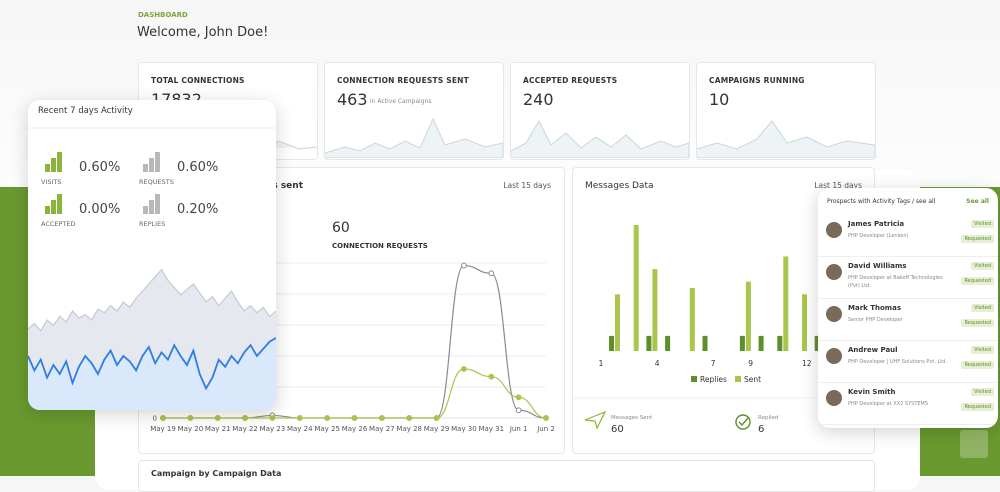 Image resolution: width=1000 pixels, height=492 pixels. What do you see at coordinates (355, 429) in the screenshot?
I see `x-tick-label: May 26` at bounding box center [355, 429].